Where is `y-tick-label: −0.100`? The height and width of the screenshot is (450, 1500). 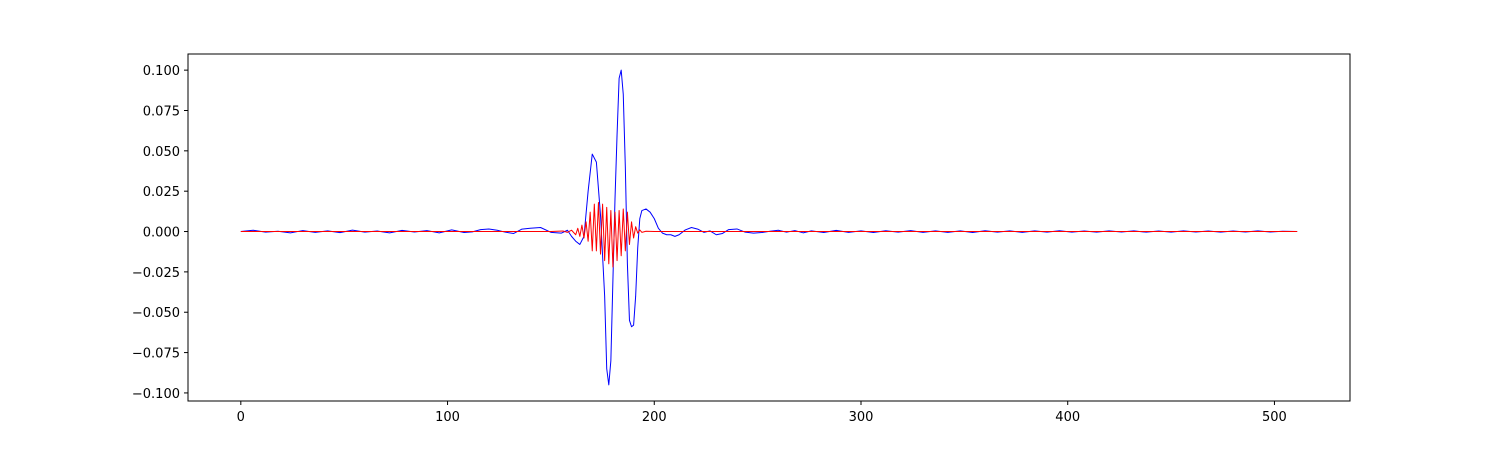
y-tick-label: −0.100 is located at coordinates (156, 394).